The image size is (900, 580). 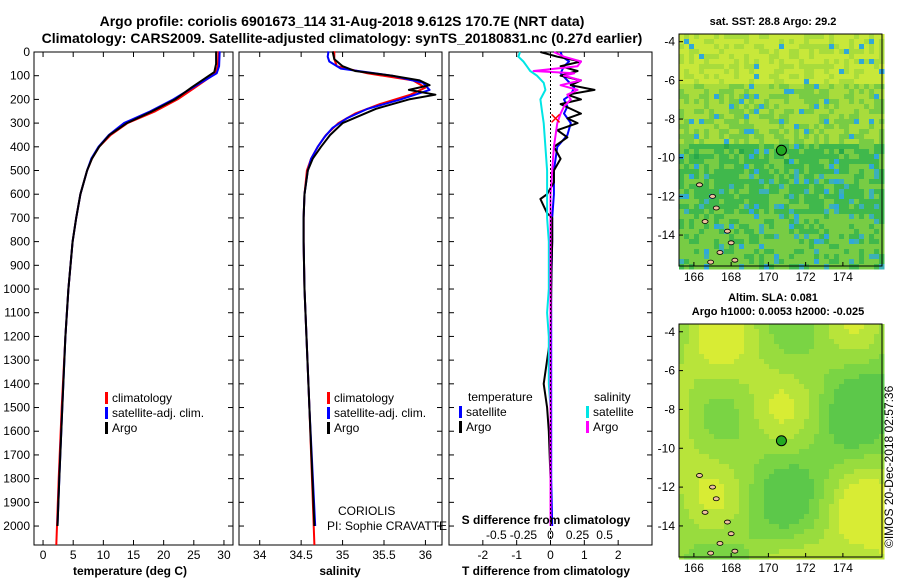 What do you see at coordinates (667, 235) in the screenshot?
I see `sst-map-ytick-label: -14` at bounding box center [667, 235].